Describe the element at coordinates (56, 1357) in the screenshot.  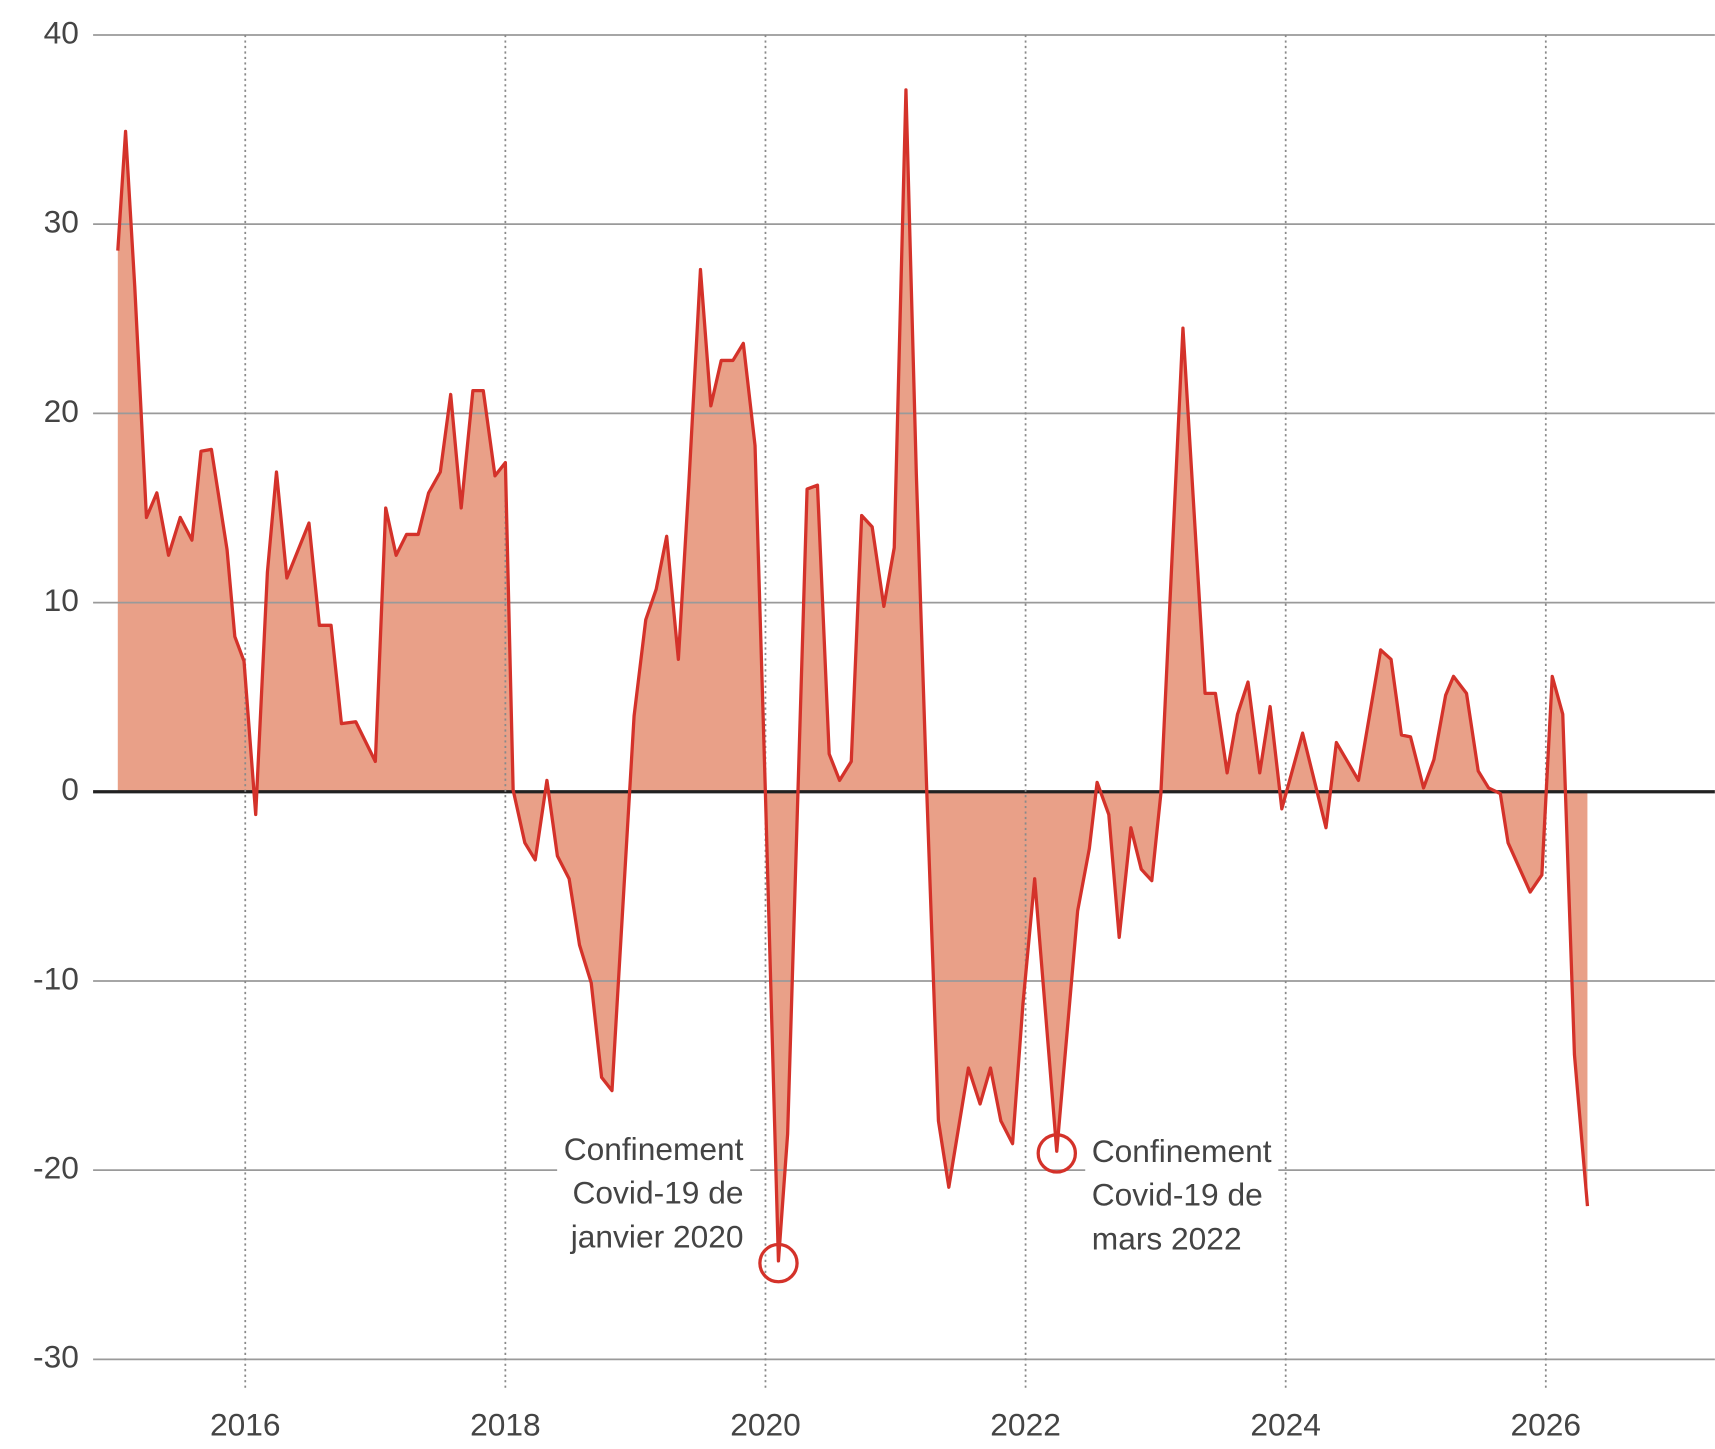
I see `y-tick-label: -30` at that location.